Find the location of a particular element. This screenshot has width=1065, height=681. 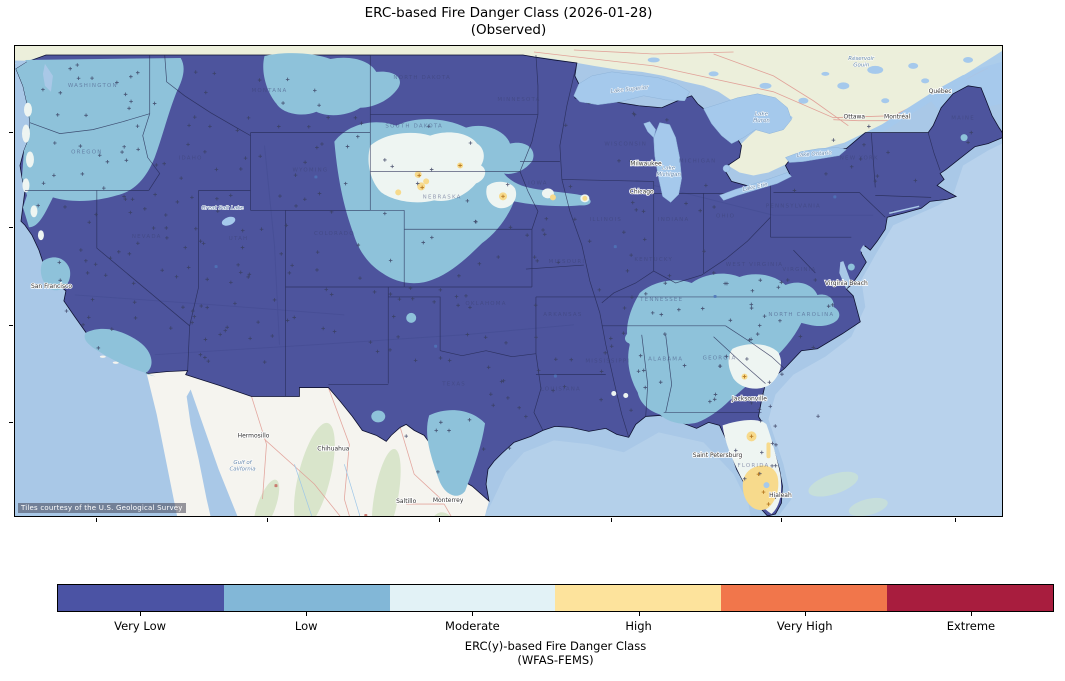

mexico-vegetation is located at coordinates (356, 469).